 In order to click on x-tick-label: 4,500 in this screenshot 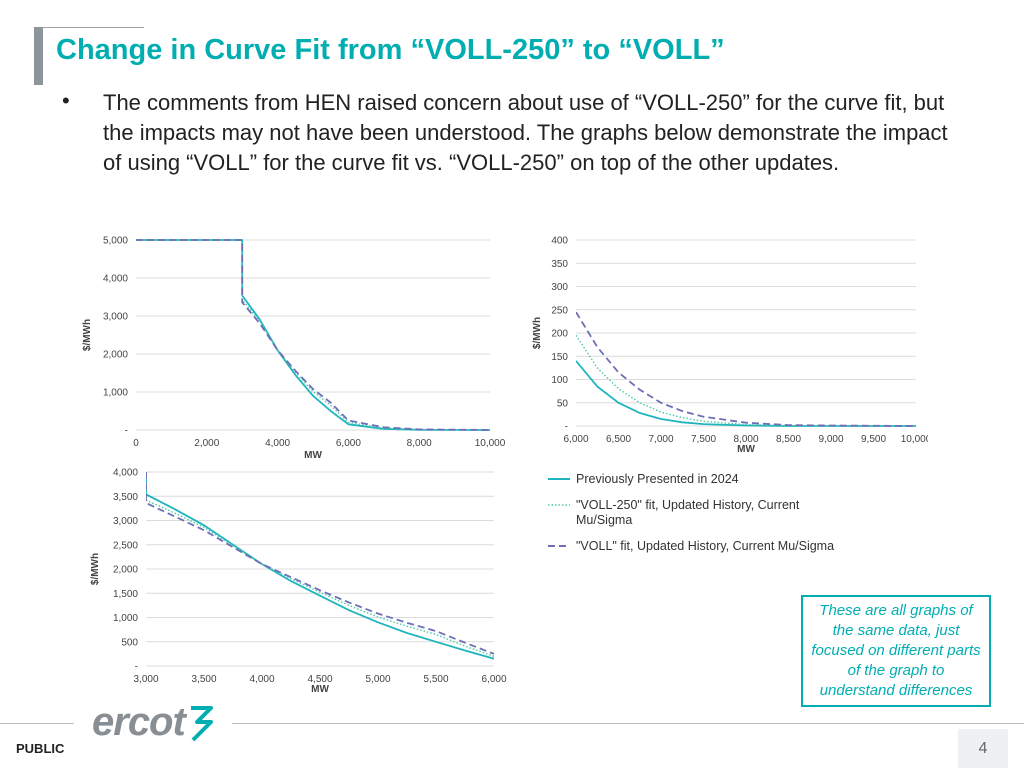, I will do `click(319, 679)`.